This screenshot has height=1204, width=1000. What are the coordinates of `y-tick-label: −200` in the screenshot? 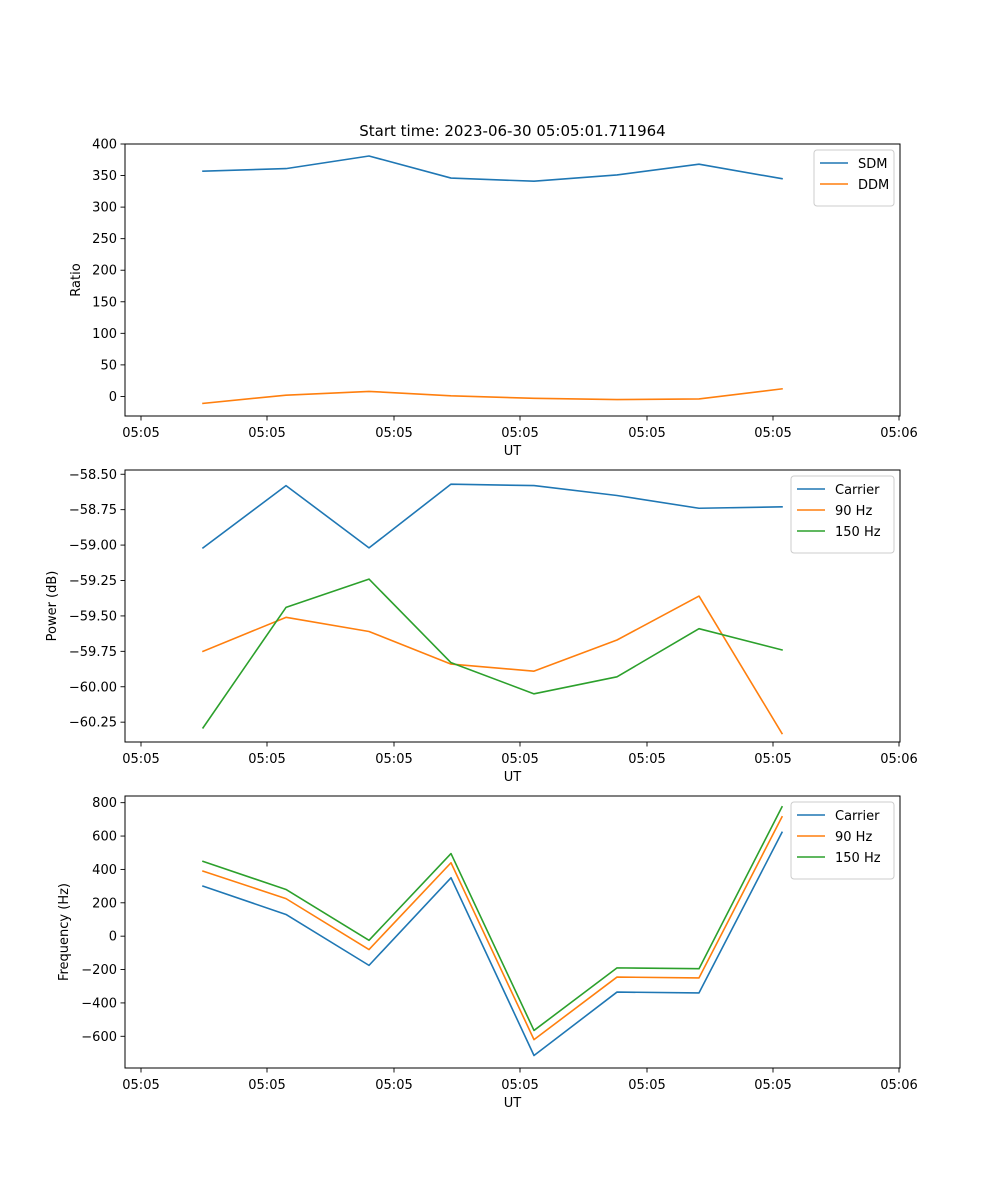 It's located at (99, 970).